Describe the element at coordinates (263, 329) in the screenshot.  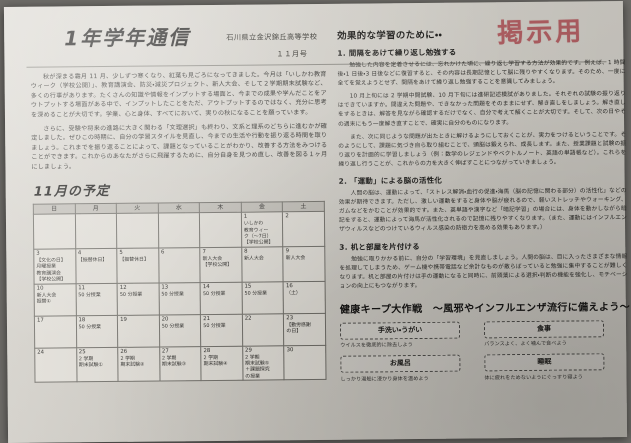
I see `calendar-day-cell: 22` at that location.